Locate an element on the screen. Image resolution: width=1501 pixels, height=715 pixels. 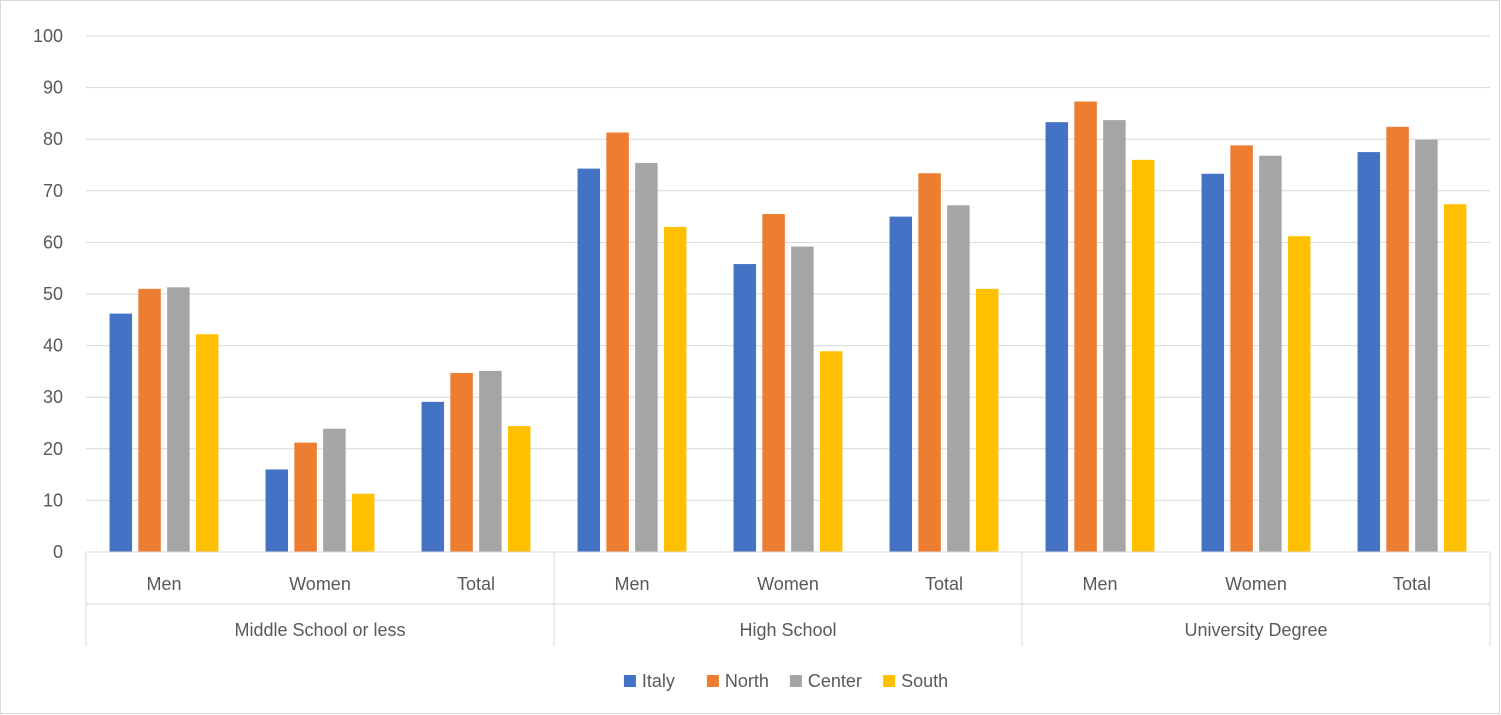
y-tick-label: 100 is located at coordinates (48, 36).